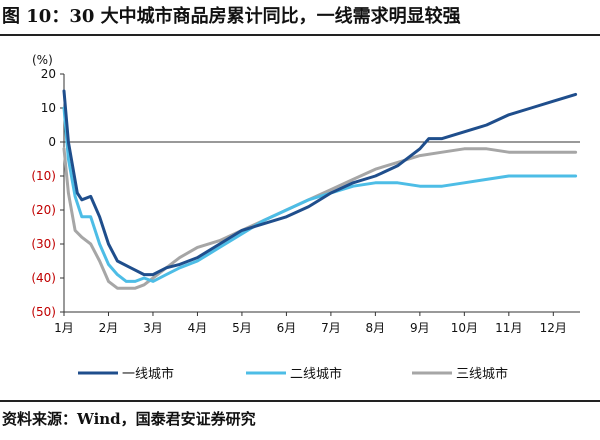 Image resolution: width=600 pixels, height=440 pixels. What do you see at coordinates (287, 328) in the screenshot?
I see `x-tick-label: 6月` at bounding box center [287, 328].